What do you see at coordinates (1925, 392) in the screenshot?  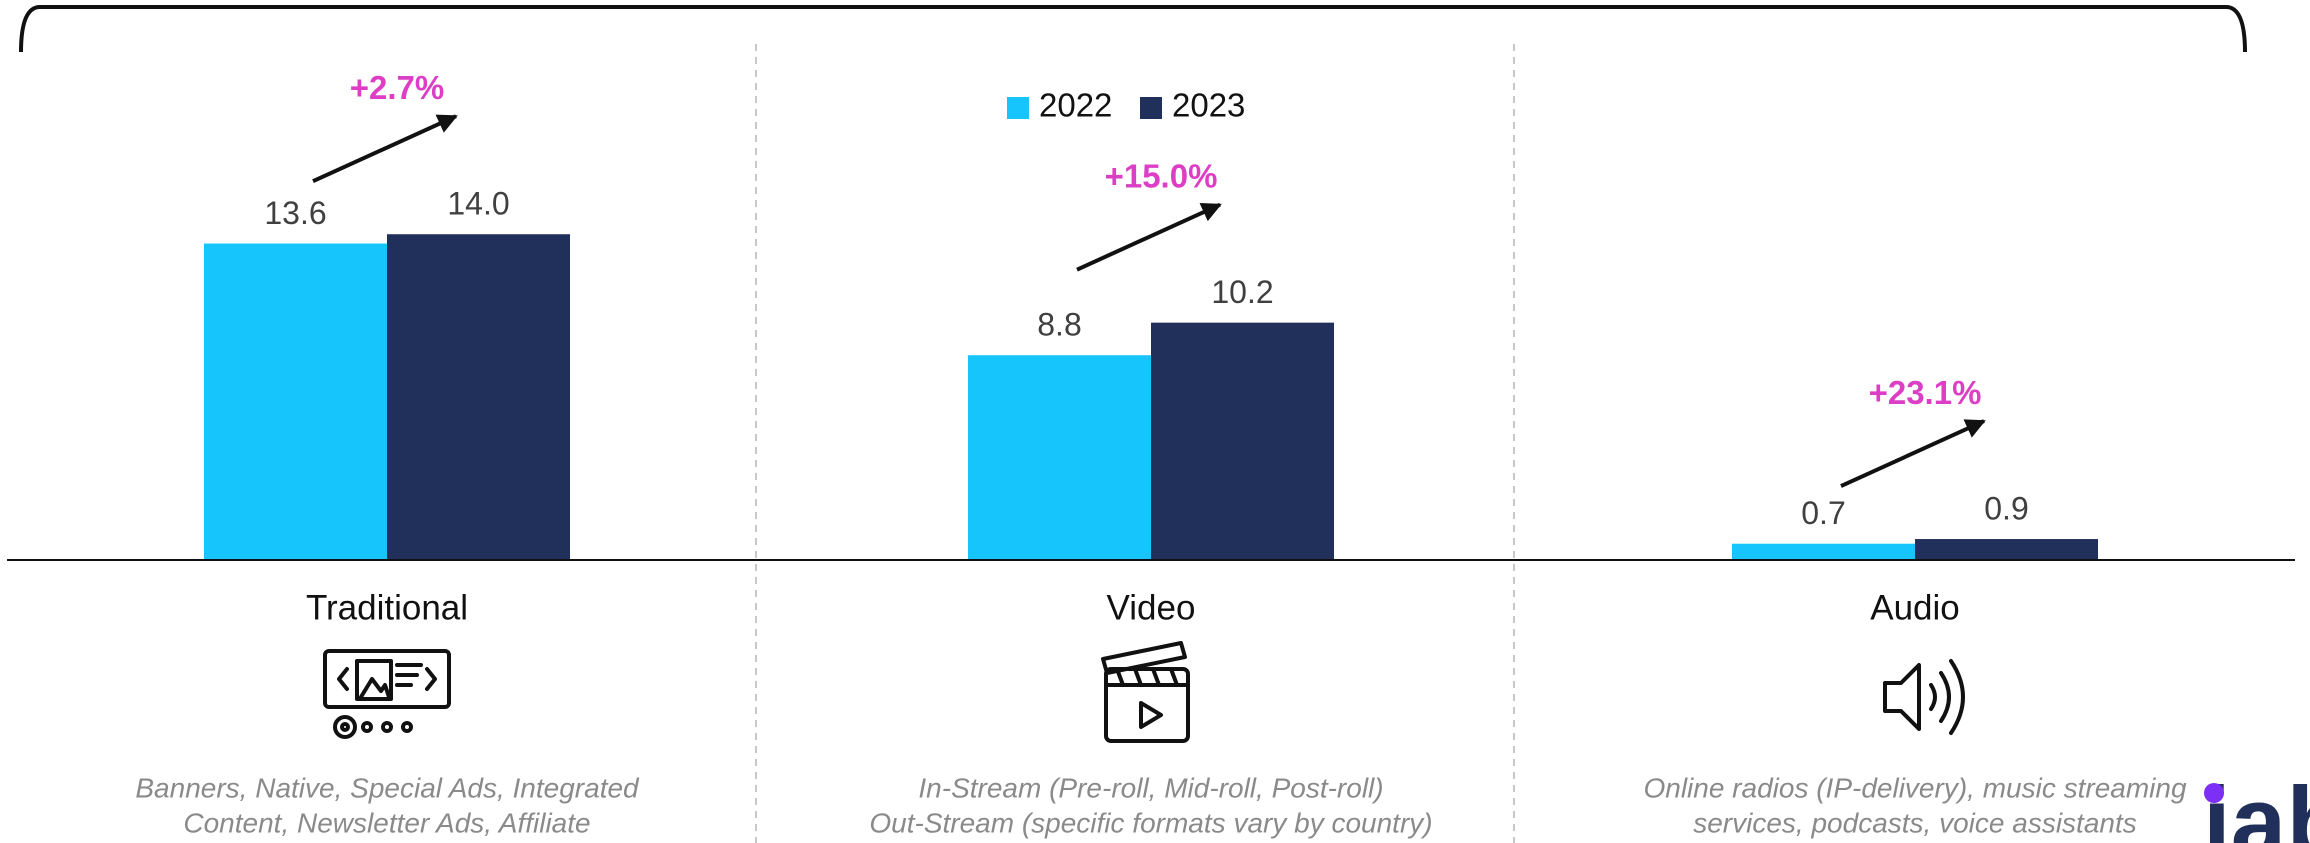 I see `growth-label: +23.1%` at bounding box center [1925, 392].